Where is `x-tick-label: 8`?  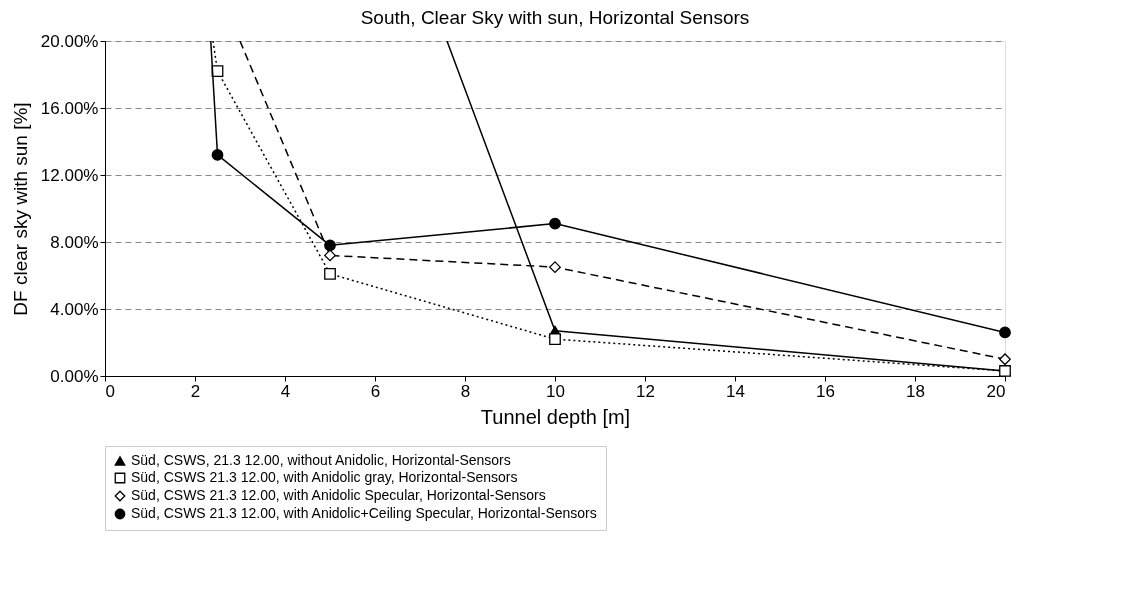 x-tick-label: 8 is located at coordinates (465, 391).